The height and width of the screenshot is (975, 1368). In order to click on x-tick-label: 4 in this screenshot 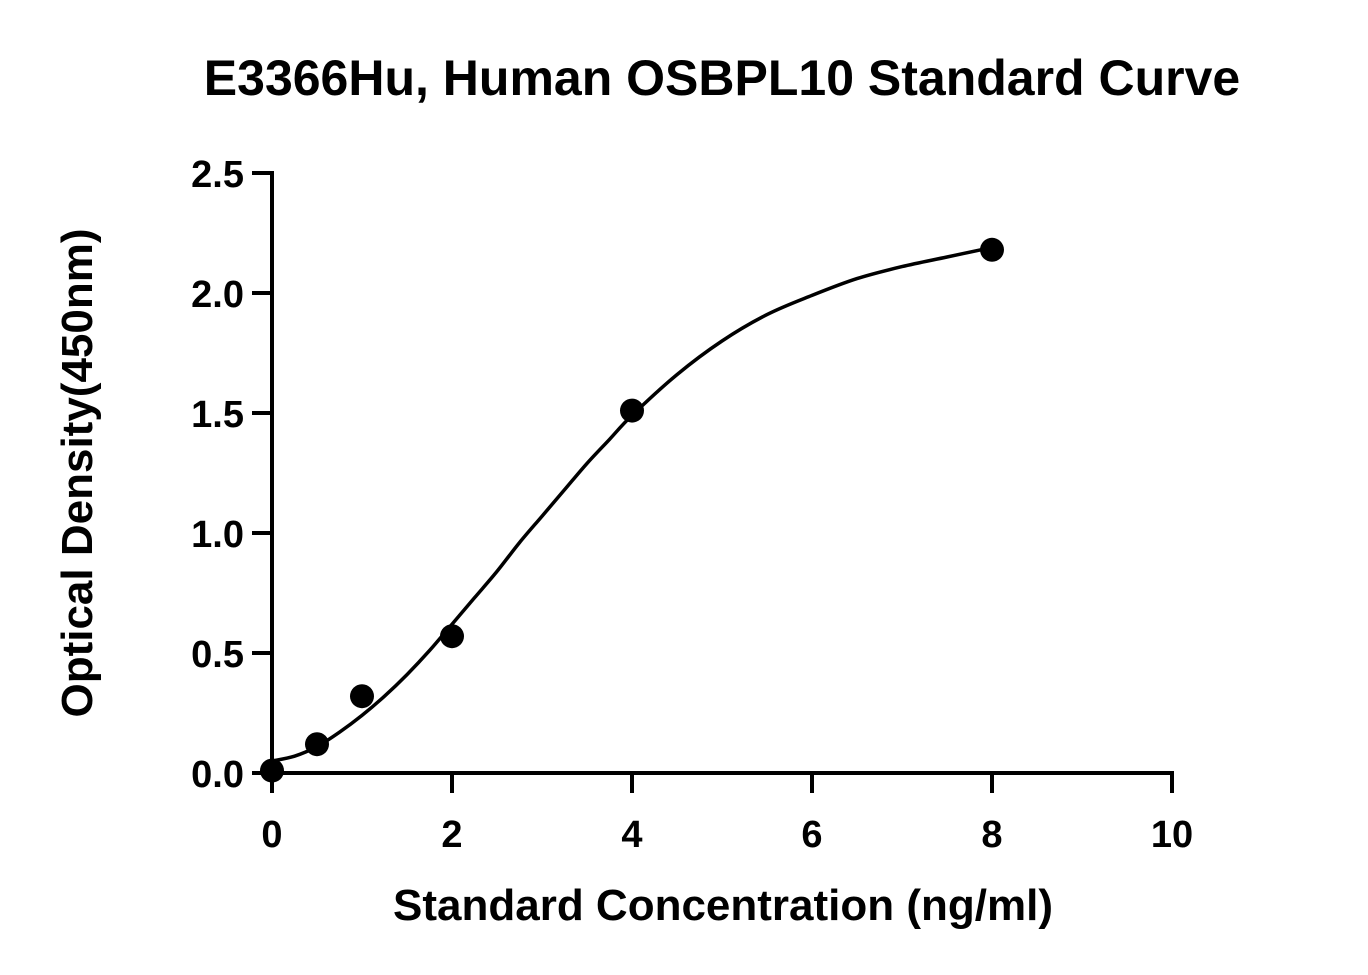, I will do `click(631, 835)`.